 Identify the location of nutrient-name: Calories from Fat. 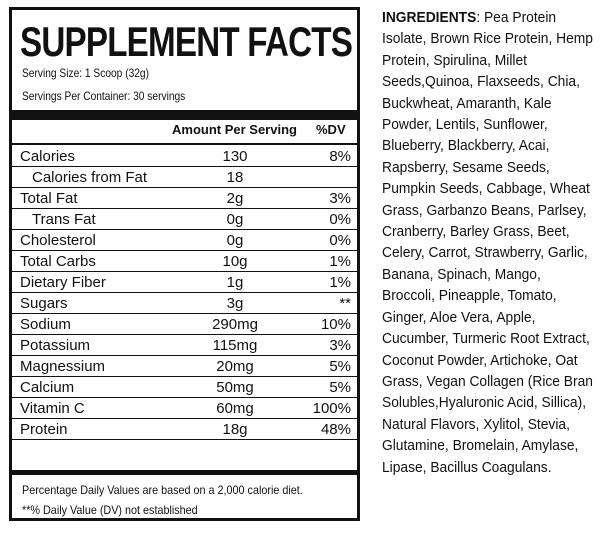
(90, 177).